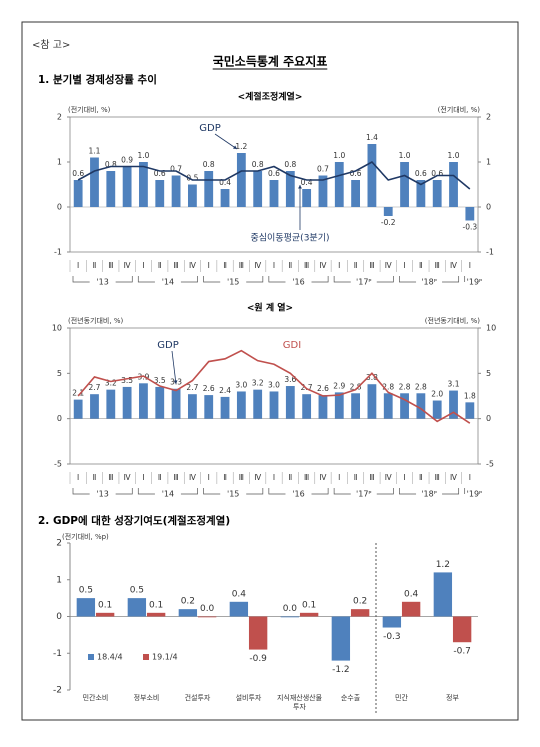 The height and width of the screenshot is (747, 540). I want to click on series-annotation: 중심이동평균(3분기), so click(290, 238).